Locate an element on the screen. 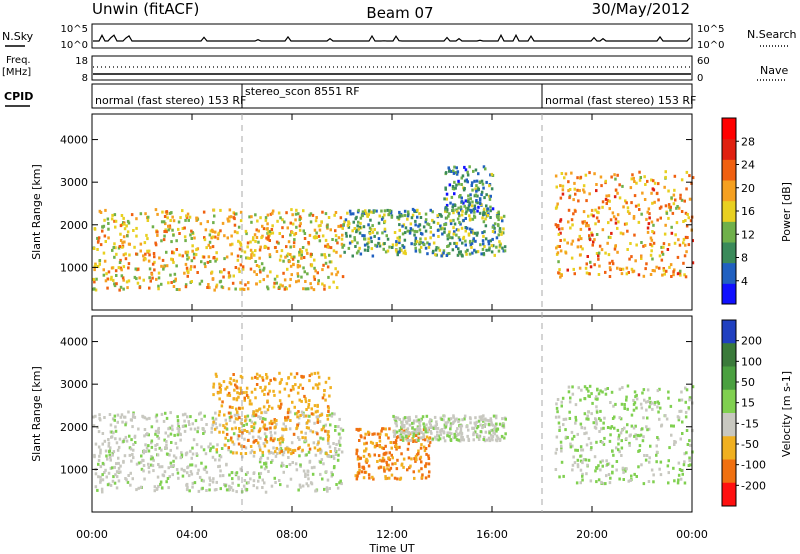 Image resolution: width=800 pixels, height=554 pixels. colorbar-tick-label: 24 is located at coordinates (748, 165).